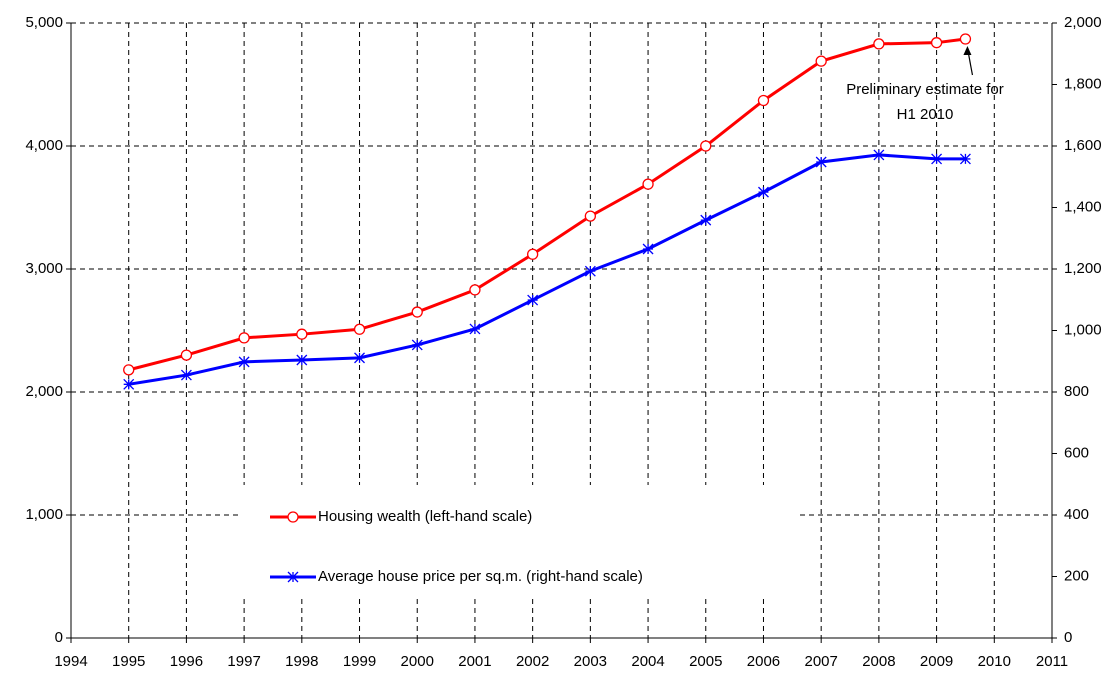 The image size is (1116, 678). I want to click on y-tick-label: 1,000, so click(44, 514).